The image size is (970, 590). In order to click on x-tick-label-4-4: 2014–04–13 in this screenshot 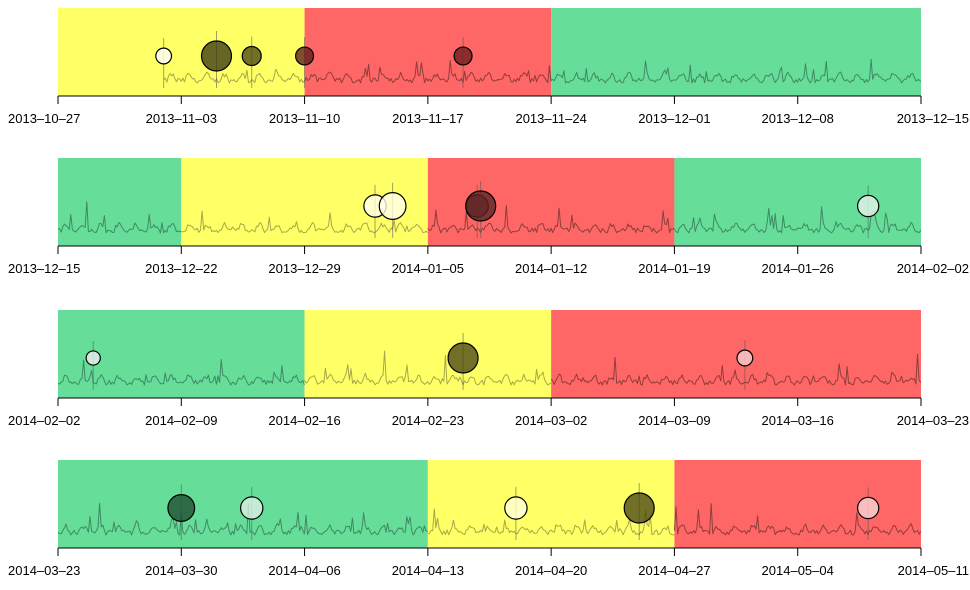, I will do `click(428, 570)`.